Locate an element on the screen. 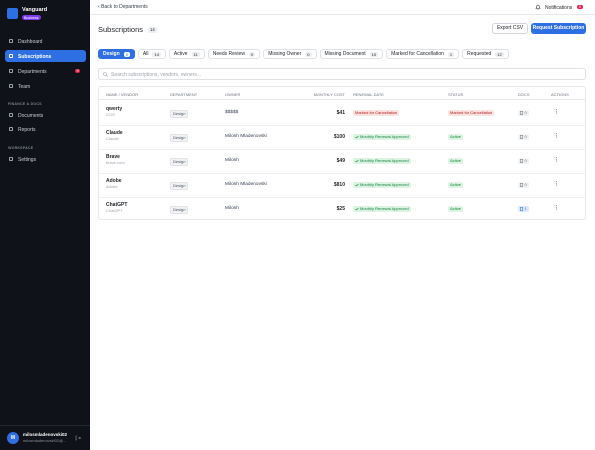  tab: Marked for Cancellation 1 is located at coordinates (423, 54).